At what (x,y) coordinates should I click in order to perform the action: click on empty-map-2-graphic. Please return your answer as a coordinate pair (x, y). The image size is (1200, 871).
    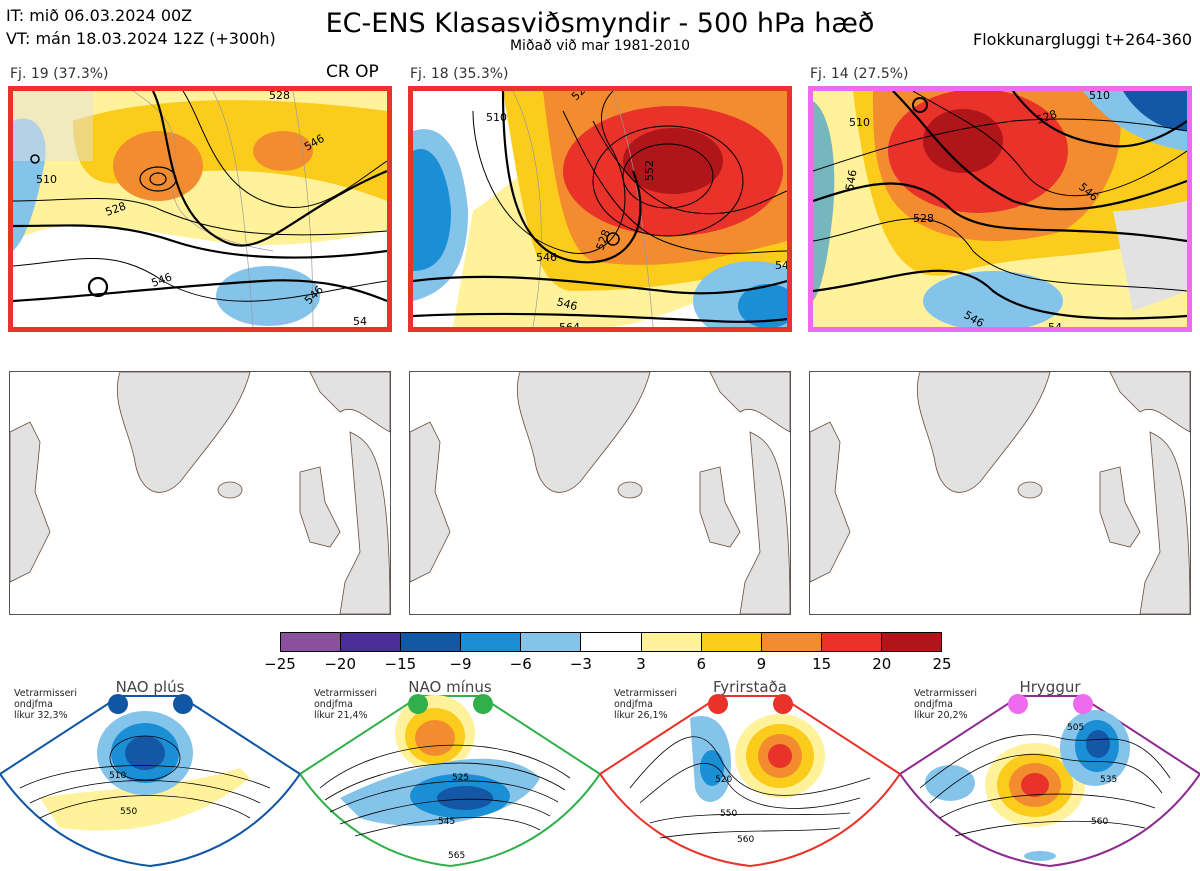
    Looking at the image, I should click on (600, 493).